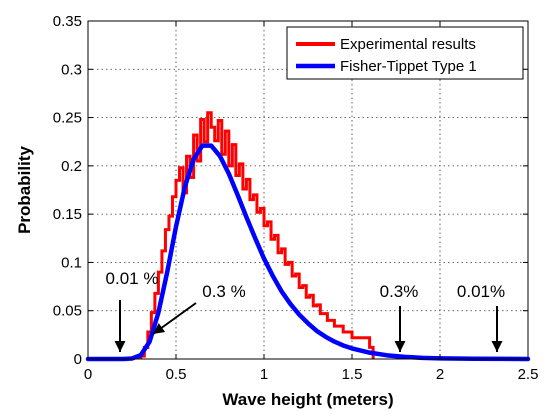 Image resolution: width=550 pixels, height=418 pixels. Describe the element at coordinates (132, 278) in the screenshot. I see `annotation-label: 0.01 %` at that location.